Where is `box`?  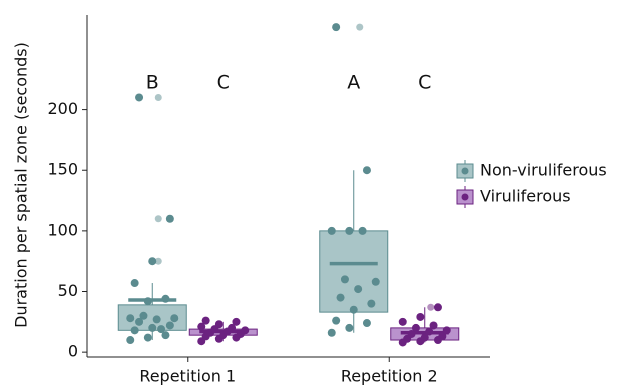 box is located at coordinates (354, 271).